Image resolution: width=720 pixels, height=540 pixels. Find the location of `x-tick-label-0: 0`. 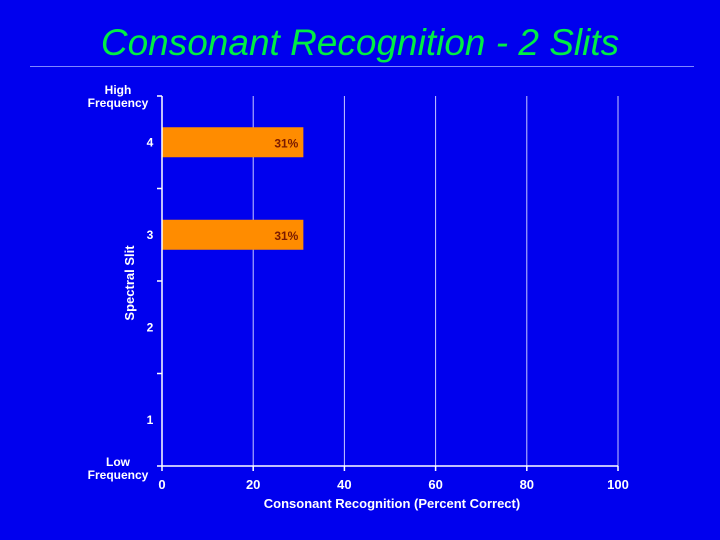

x-tick-label-0: 0 is located at coordinates (161, 484).